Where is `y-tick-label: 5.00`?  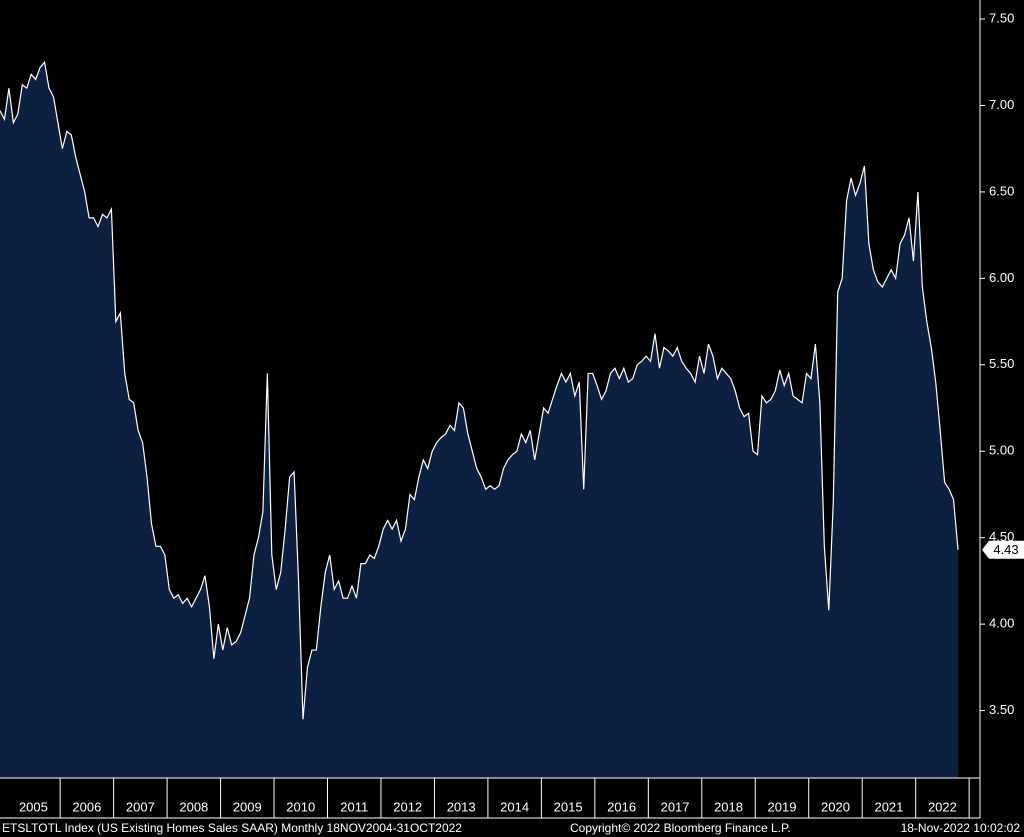 y-tick-label: 5.00 is located at coordinates (1001, 450).